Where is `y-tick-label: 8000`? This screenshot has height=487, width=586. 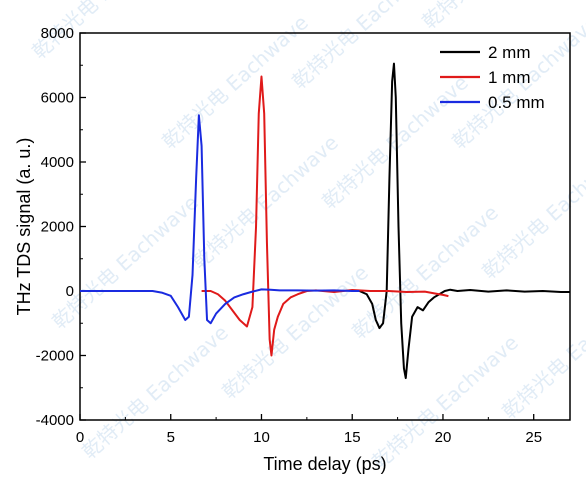
y-tick-label: 8000 is located at coordinates (57, 33).